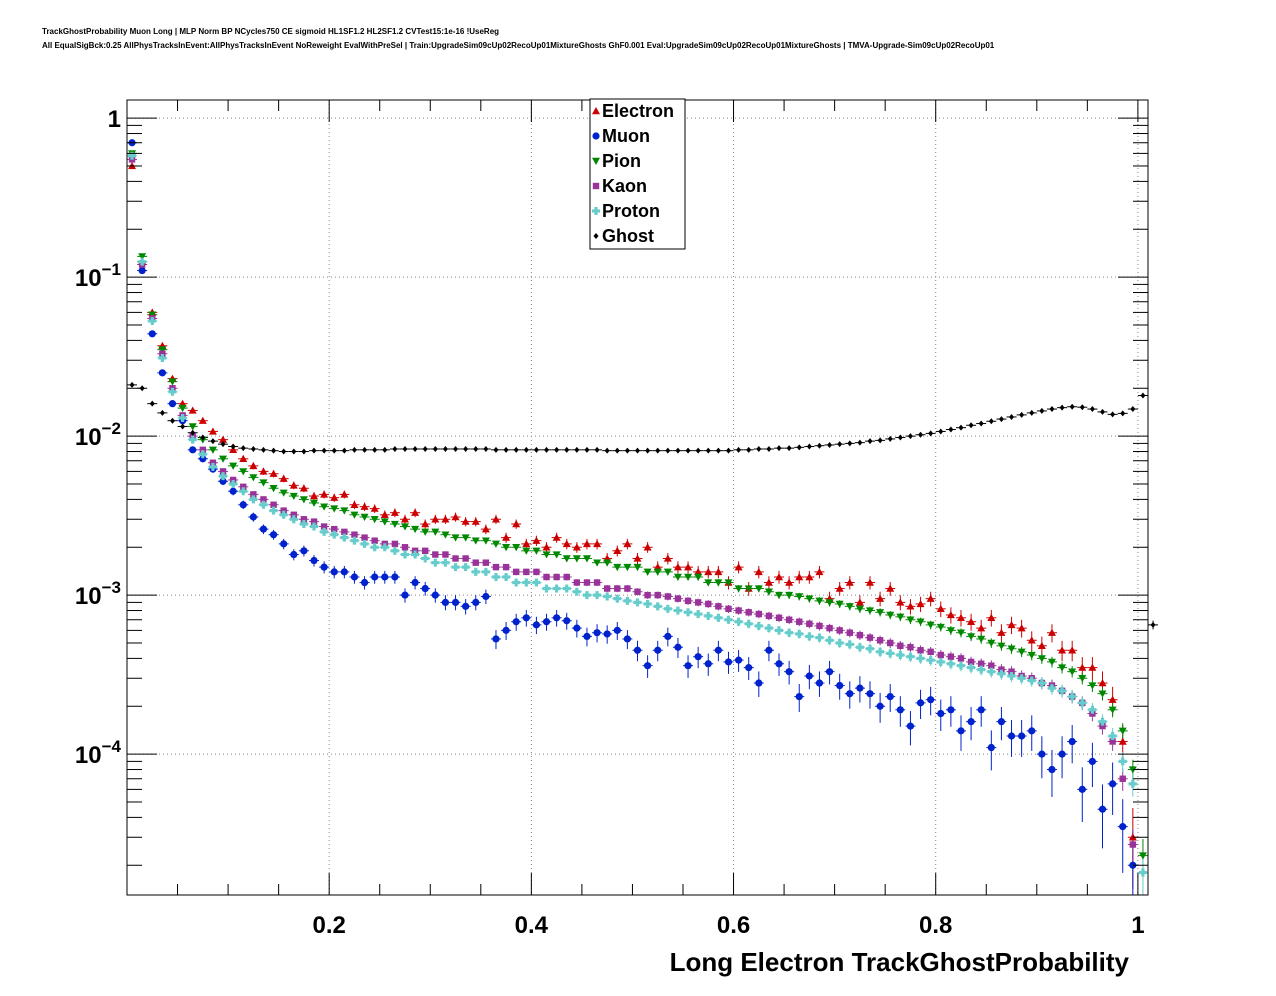 The height and width of the screenshot is (996, 1276). What do you see at coordinates (900, 962) in the screenshot?
I see `x-axis-label: Long Electron TrackGhostProbability` at bounding box center [900, 962].